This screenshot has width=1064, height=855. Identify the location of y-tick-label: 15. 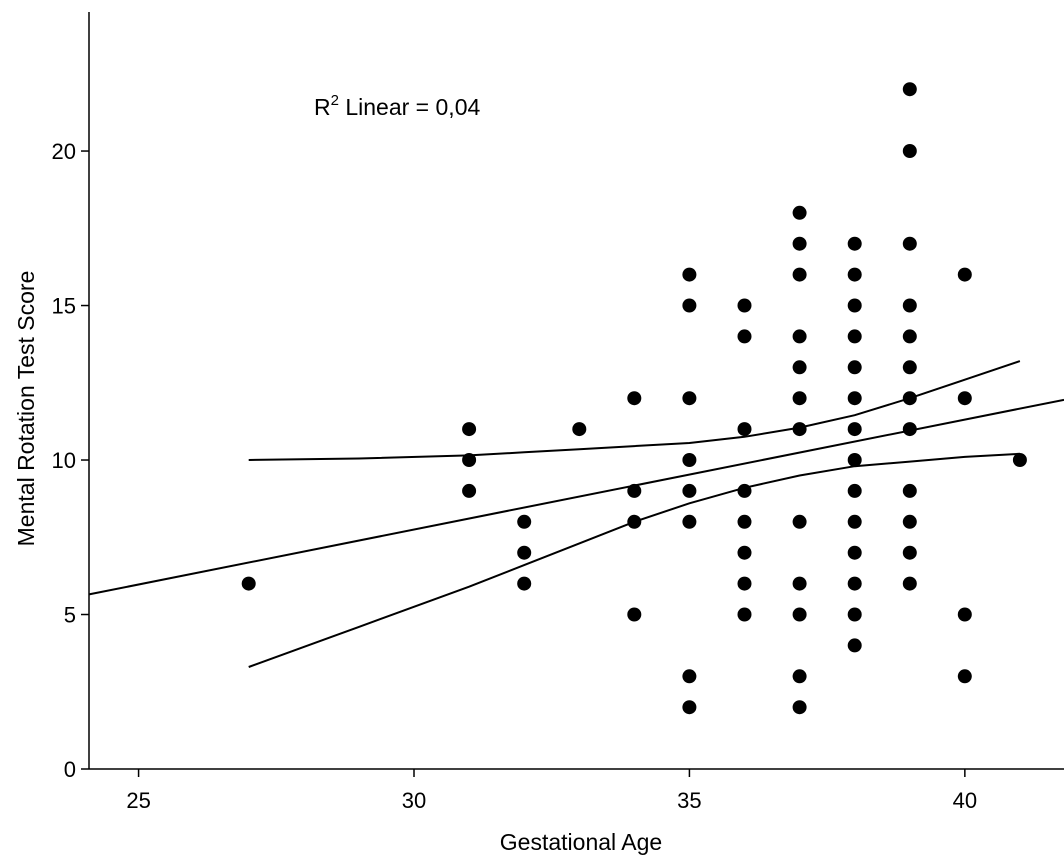
(64, 306).